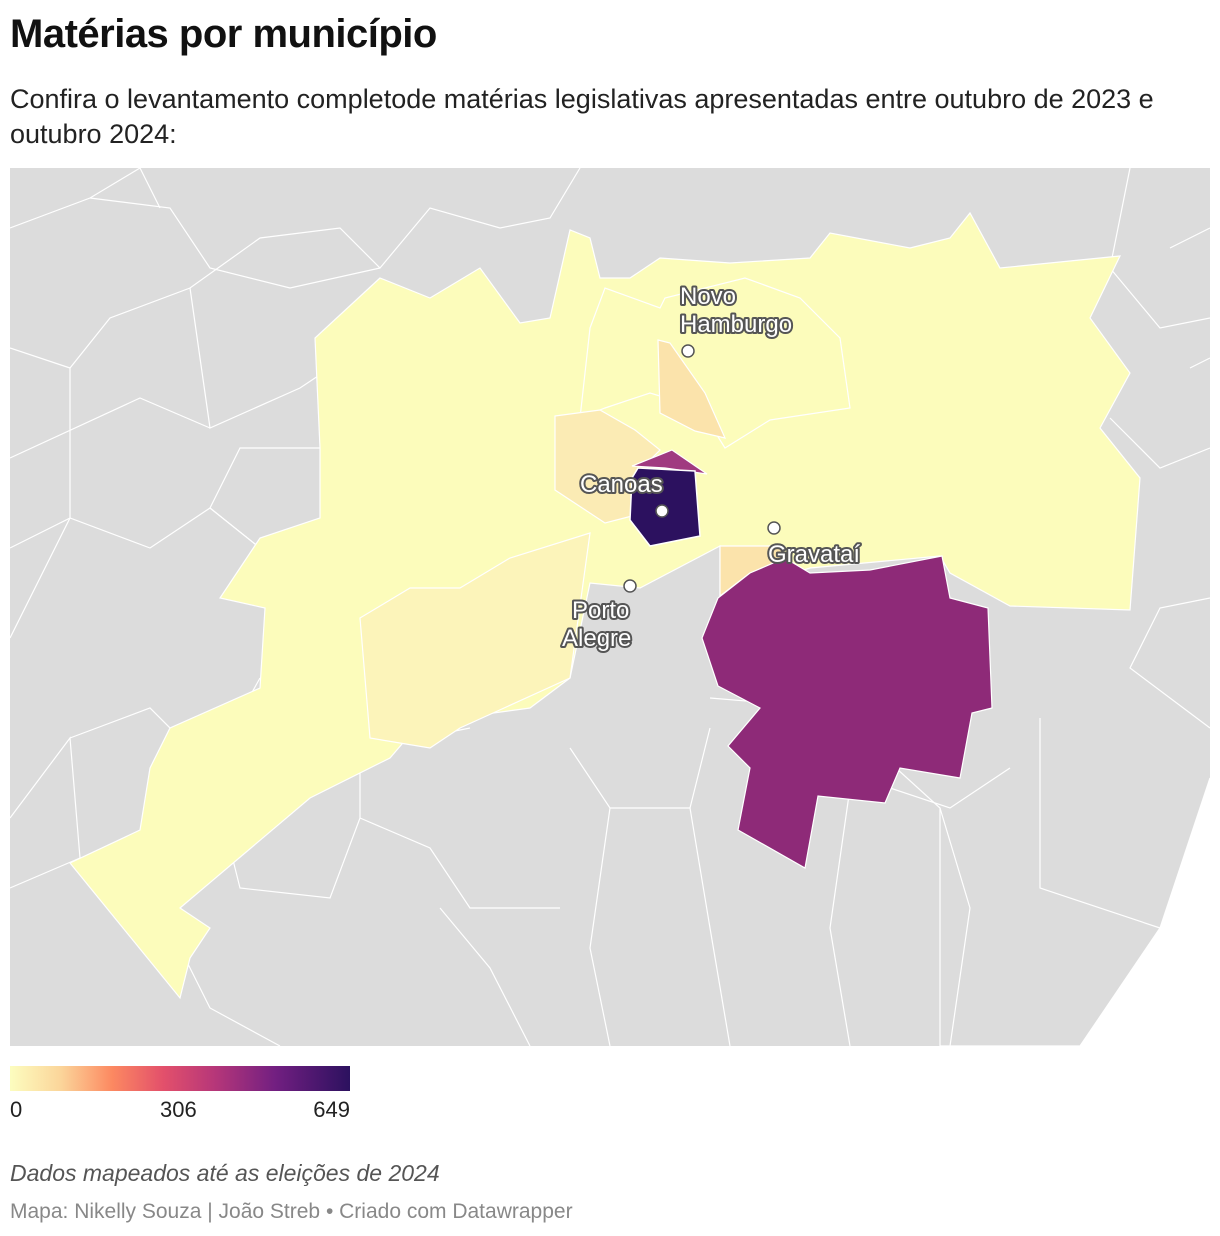 The height and width of the screenshot is (1236, 1220). Describe the element at coordinates (223, 34) in the screenshot. I see `map-title: Matérias por município` at that location.